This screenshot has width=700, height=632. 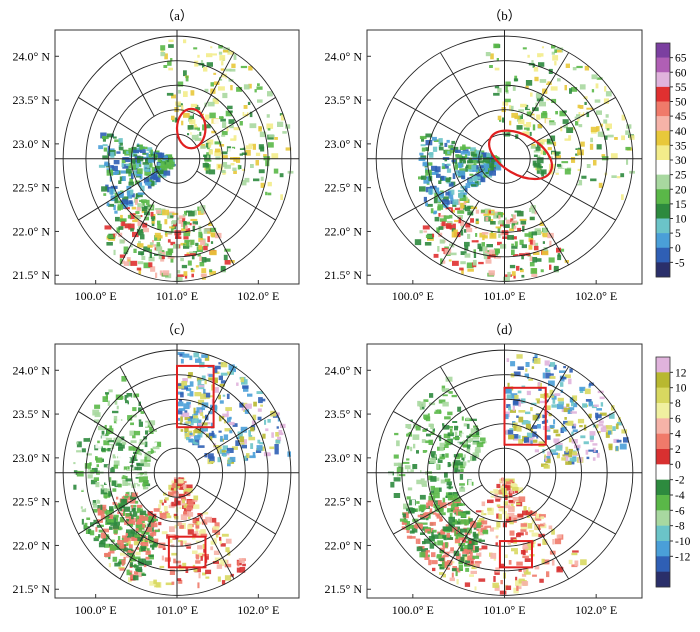 I want to click on colorbar-label: -12, so click(x=683, y=557).